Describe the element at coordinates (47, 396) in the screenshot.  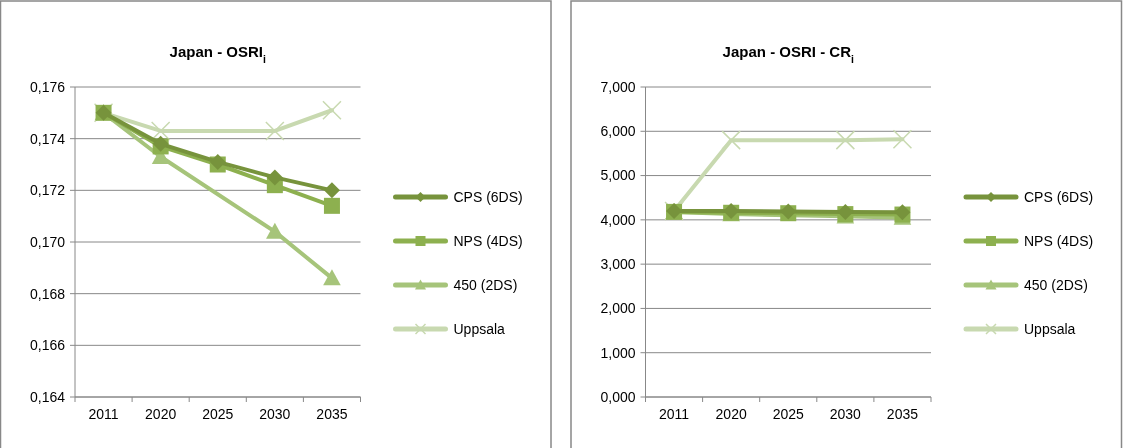
I see `y-tick-label: 0,164` at that location.